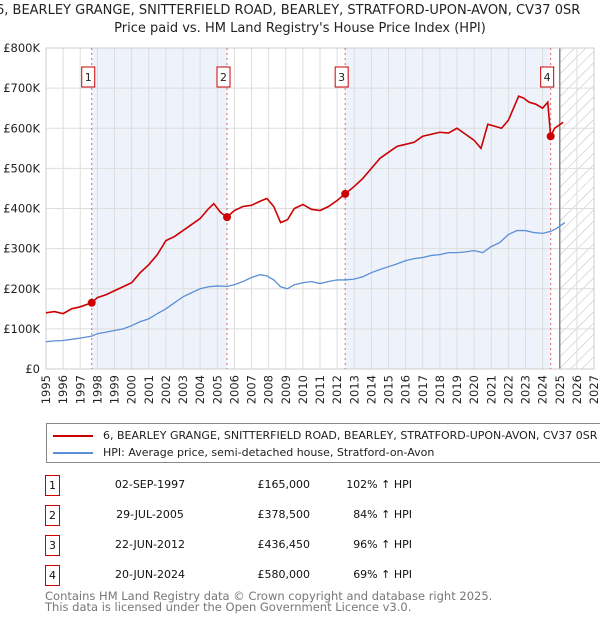 Image resolution: width=600 pixels, height=620 pixels. I want to click on y-tick-label: £200K, so click(21, 289).